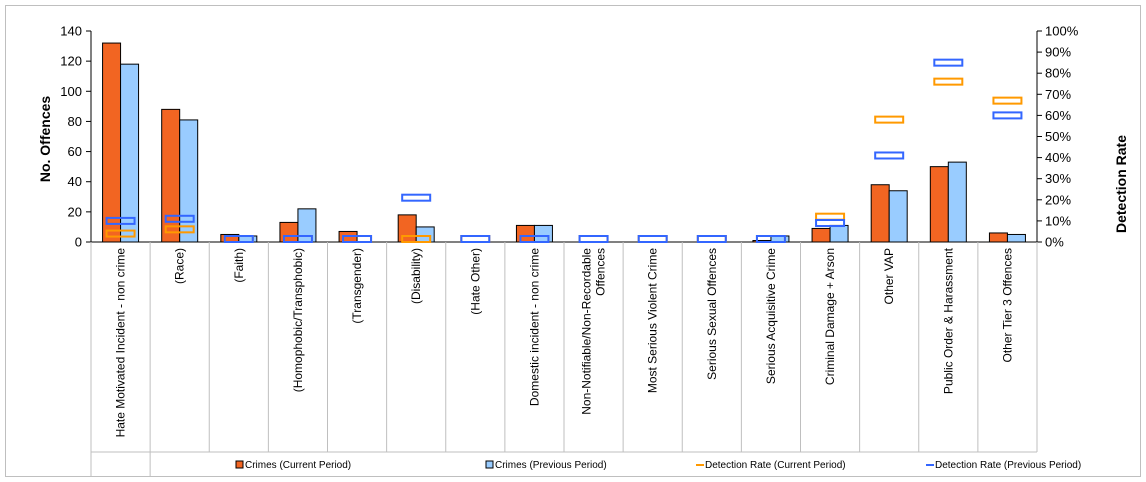 This screenshot has height=482, width=1146. Describe the element at coordinates (298, 465) in the screenshot. I see `legend-label: Crimes (Current Period)` at that location.